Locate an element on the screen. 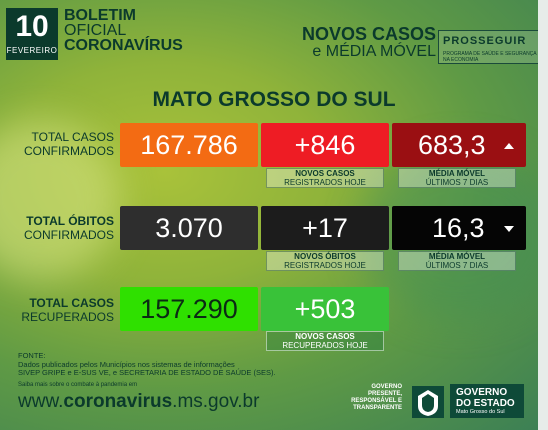  recovered-row-label: TOTAL CASOS RECUPERADOS is located at coordinates (64, 310).